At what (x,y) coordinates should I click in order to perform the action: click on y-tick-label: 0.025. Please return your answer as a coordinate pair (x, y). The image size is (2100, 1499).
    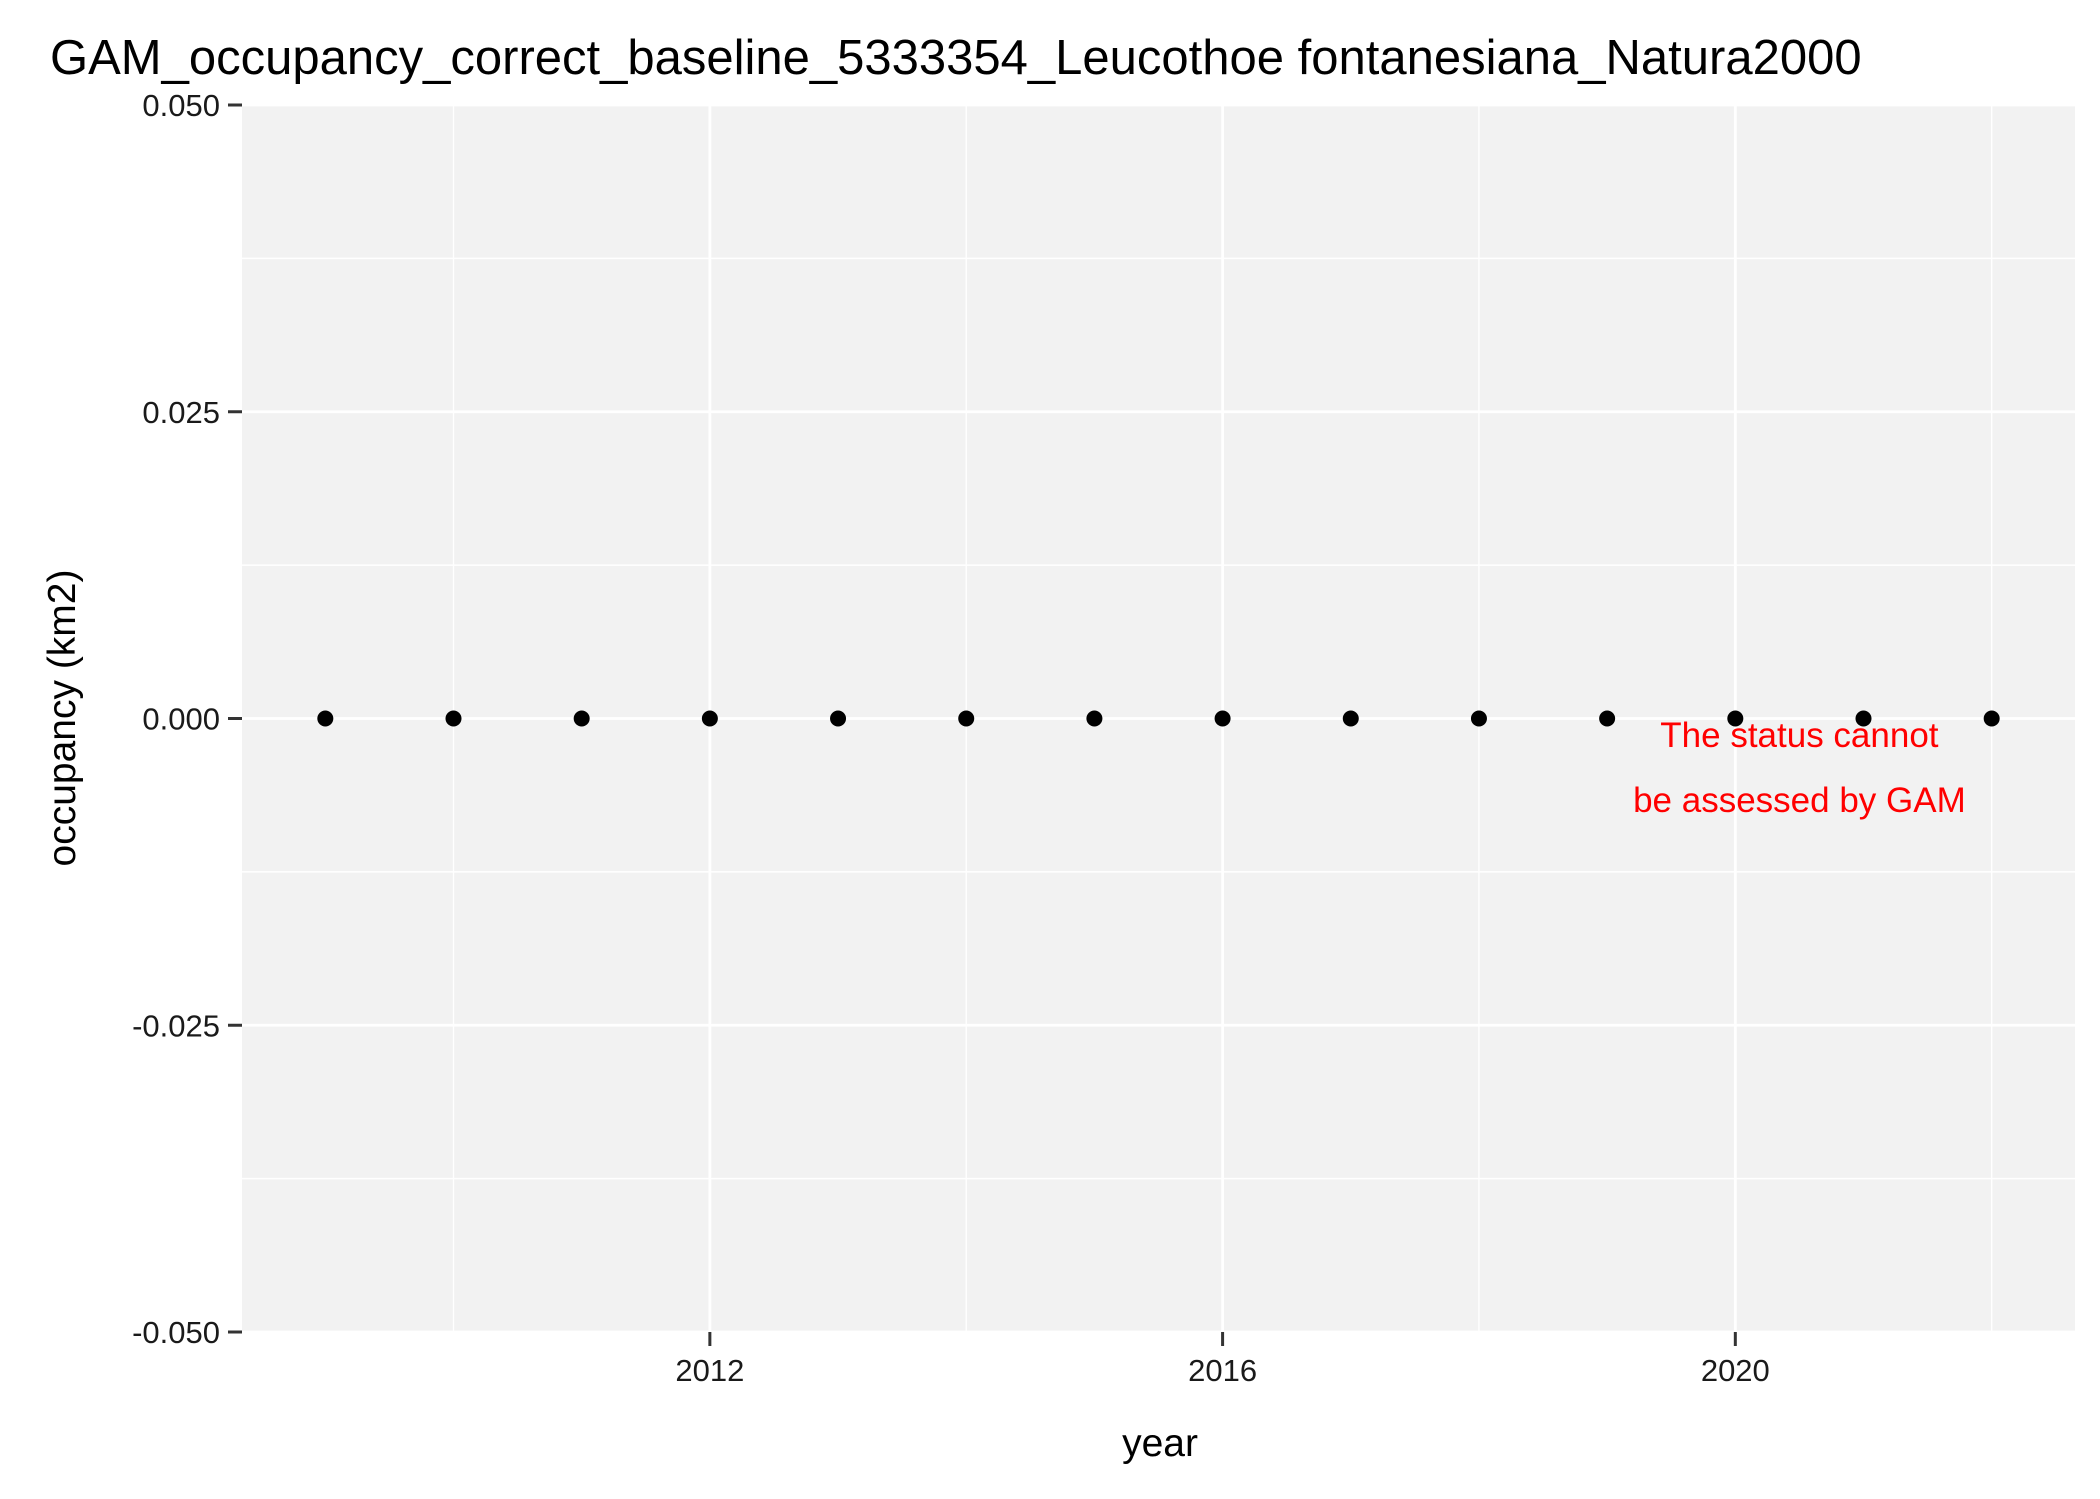
    Looking at the image, I should click on (181, 412).